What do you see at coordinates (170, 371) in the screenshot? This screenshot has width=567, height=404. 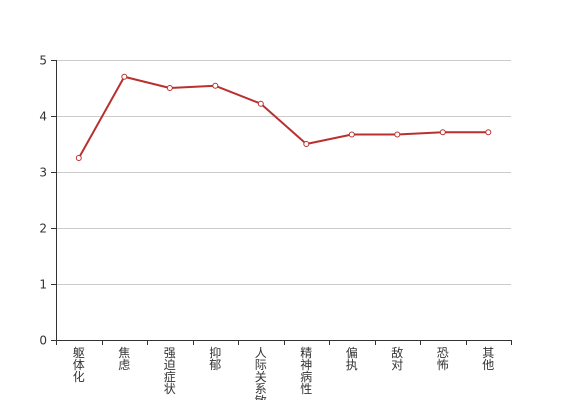 I see `x-tick-label: 强迫症状` at bounding box center [170, 371].